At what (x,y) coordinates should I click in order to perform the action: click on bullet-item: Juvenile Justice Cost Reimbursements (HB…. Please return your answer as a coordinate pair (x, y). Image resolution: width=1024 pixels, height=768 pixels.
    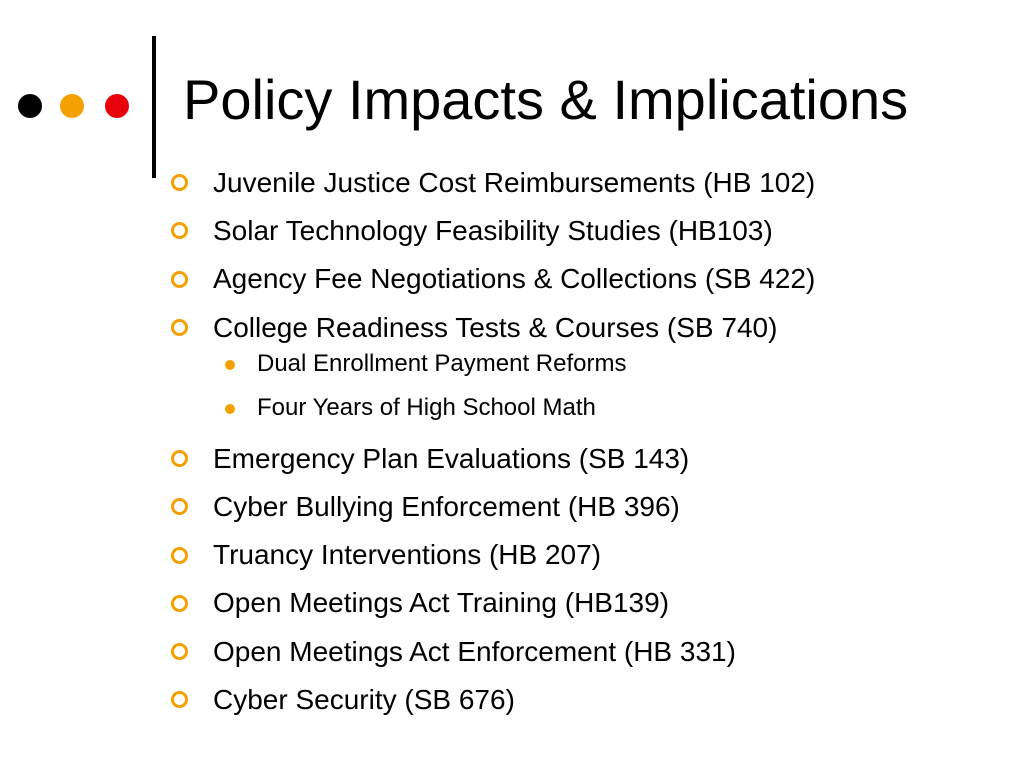
    Looking at the image, I should click on (491, 183).